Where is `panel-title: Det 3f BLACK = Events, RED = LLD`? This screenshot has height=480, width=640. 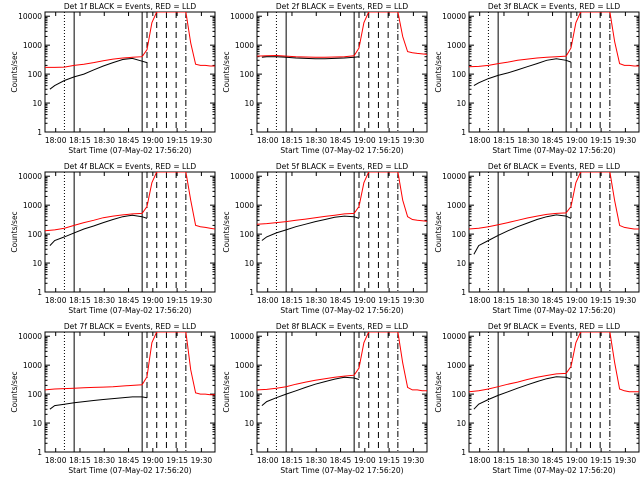 panel-title: Det 3f BLACK = Events, RED = LLD is located at coordinates (554, 6).